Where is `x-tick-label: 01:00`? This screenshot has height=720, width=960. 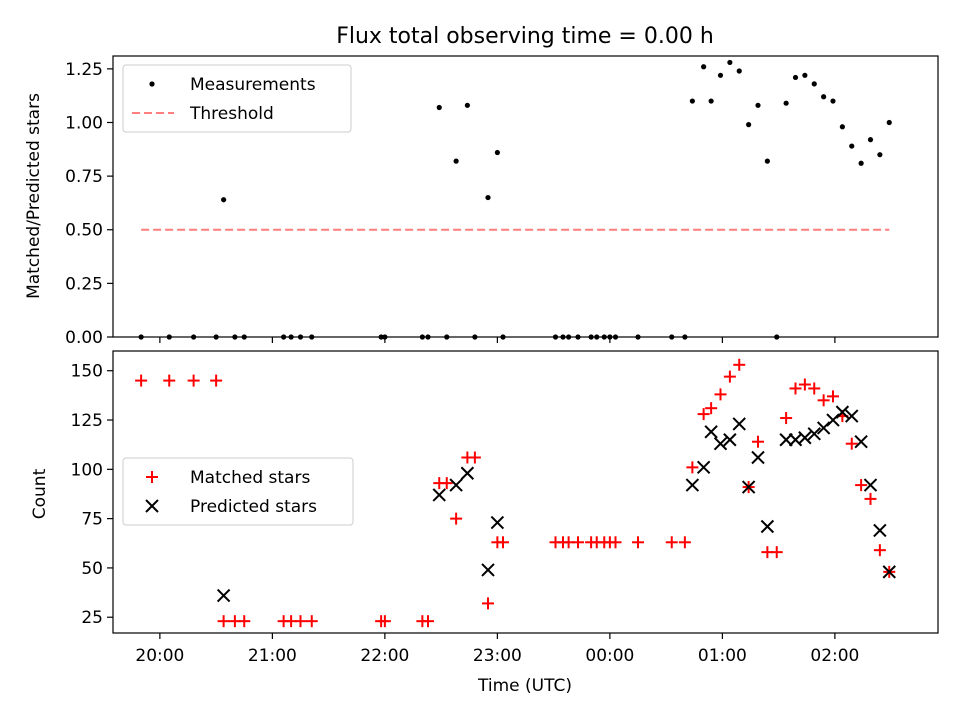
x-tick-label: 01:00 is located at coordinates (722, 656).